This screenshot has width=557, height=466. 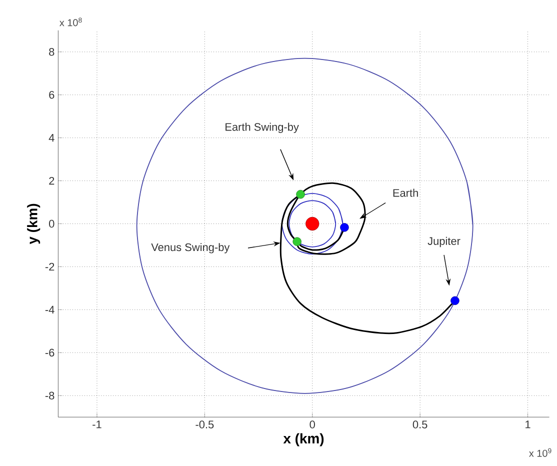 I want to click on y-tick-label: 0, so click(x=51, y=224).